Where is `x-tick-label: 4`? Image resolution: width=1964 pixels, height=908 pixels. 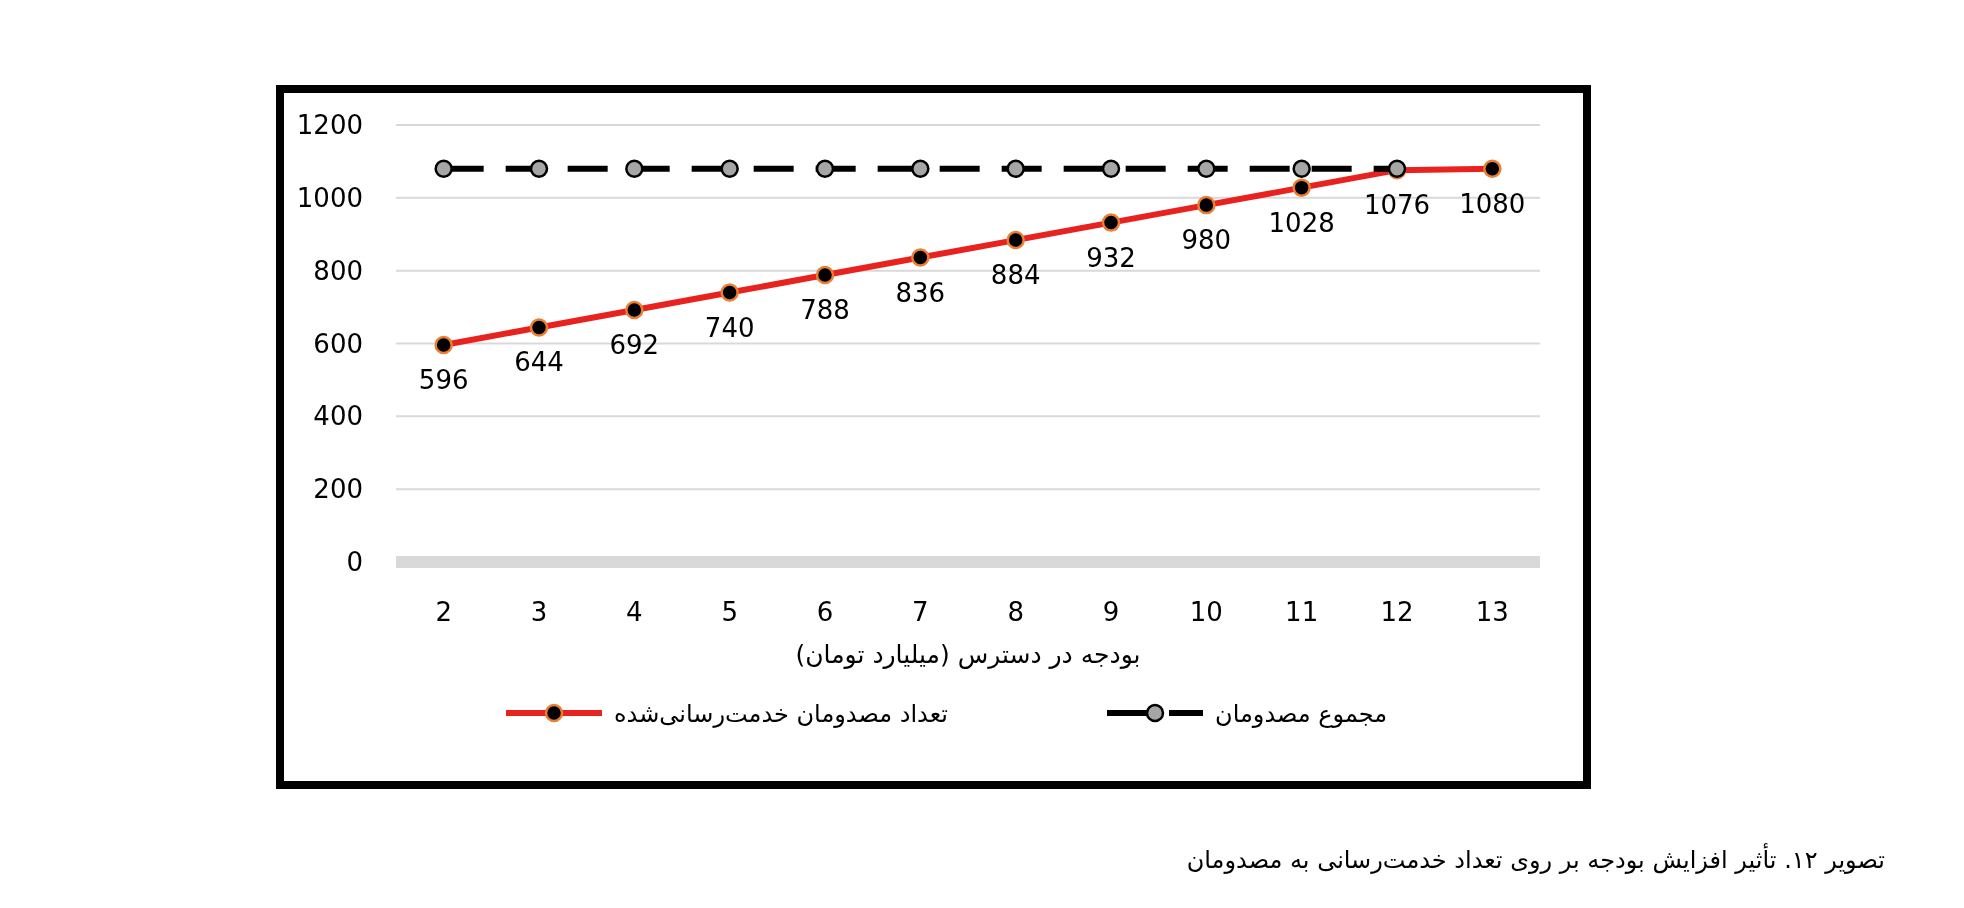 x-tick-label: 4 is located at coordinates (634, 612).